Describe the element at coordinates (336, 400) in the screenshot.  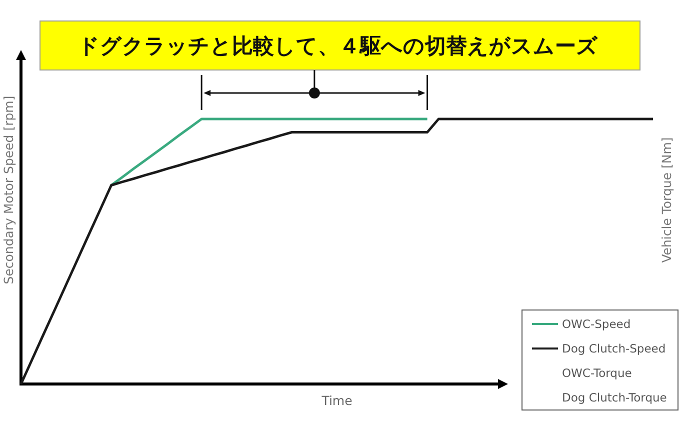
I see `x-axis-title: Time` at that location.